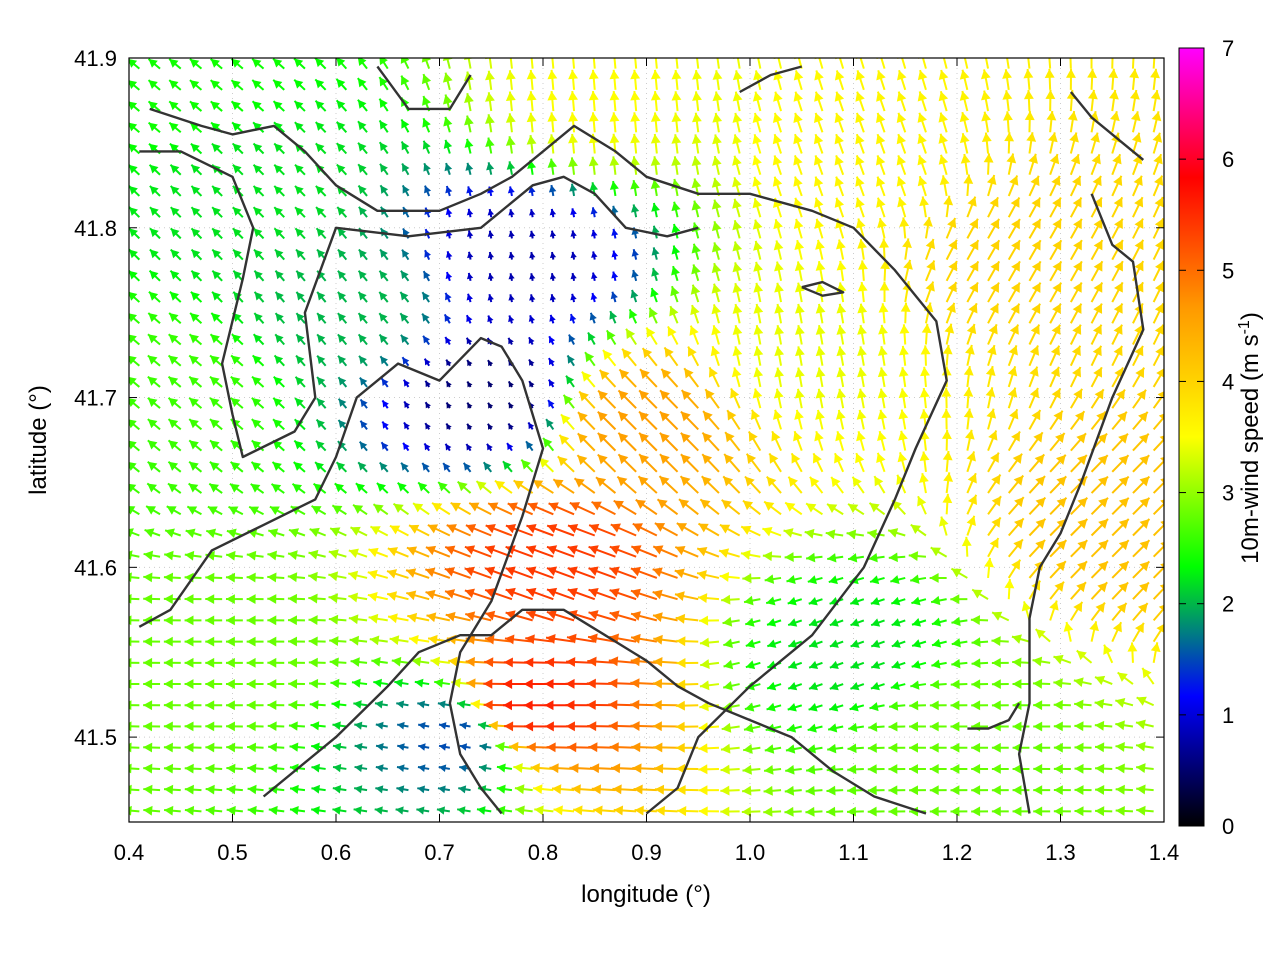 The height and width of the screenshot is (960, 1280). I want to click on colorbar-label: 10m-wind speed (m s-1), so click(1250, 438).